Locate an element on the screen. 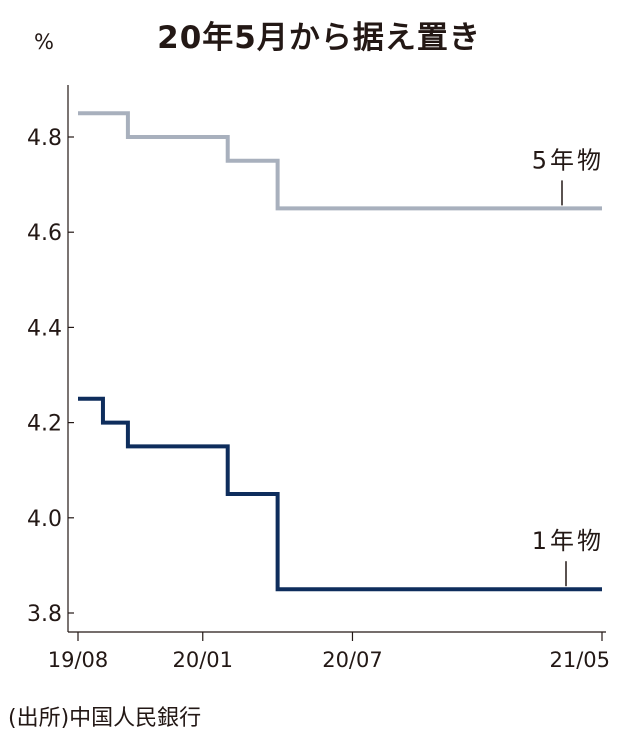  y-axis: 3.8 4.0 4.2 4.4 4.6 4.8 is located at coordinates (50, 358).